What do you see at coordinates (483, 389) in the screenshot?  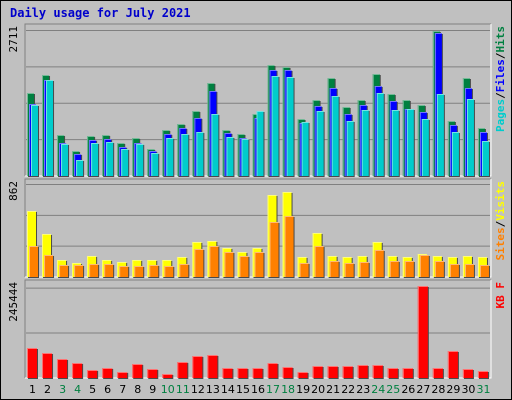 I see `day-label-31: 31` at bounding box center [483, 389].